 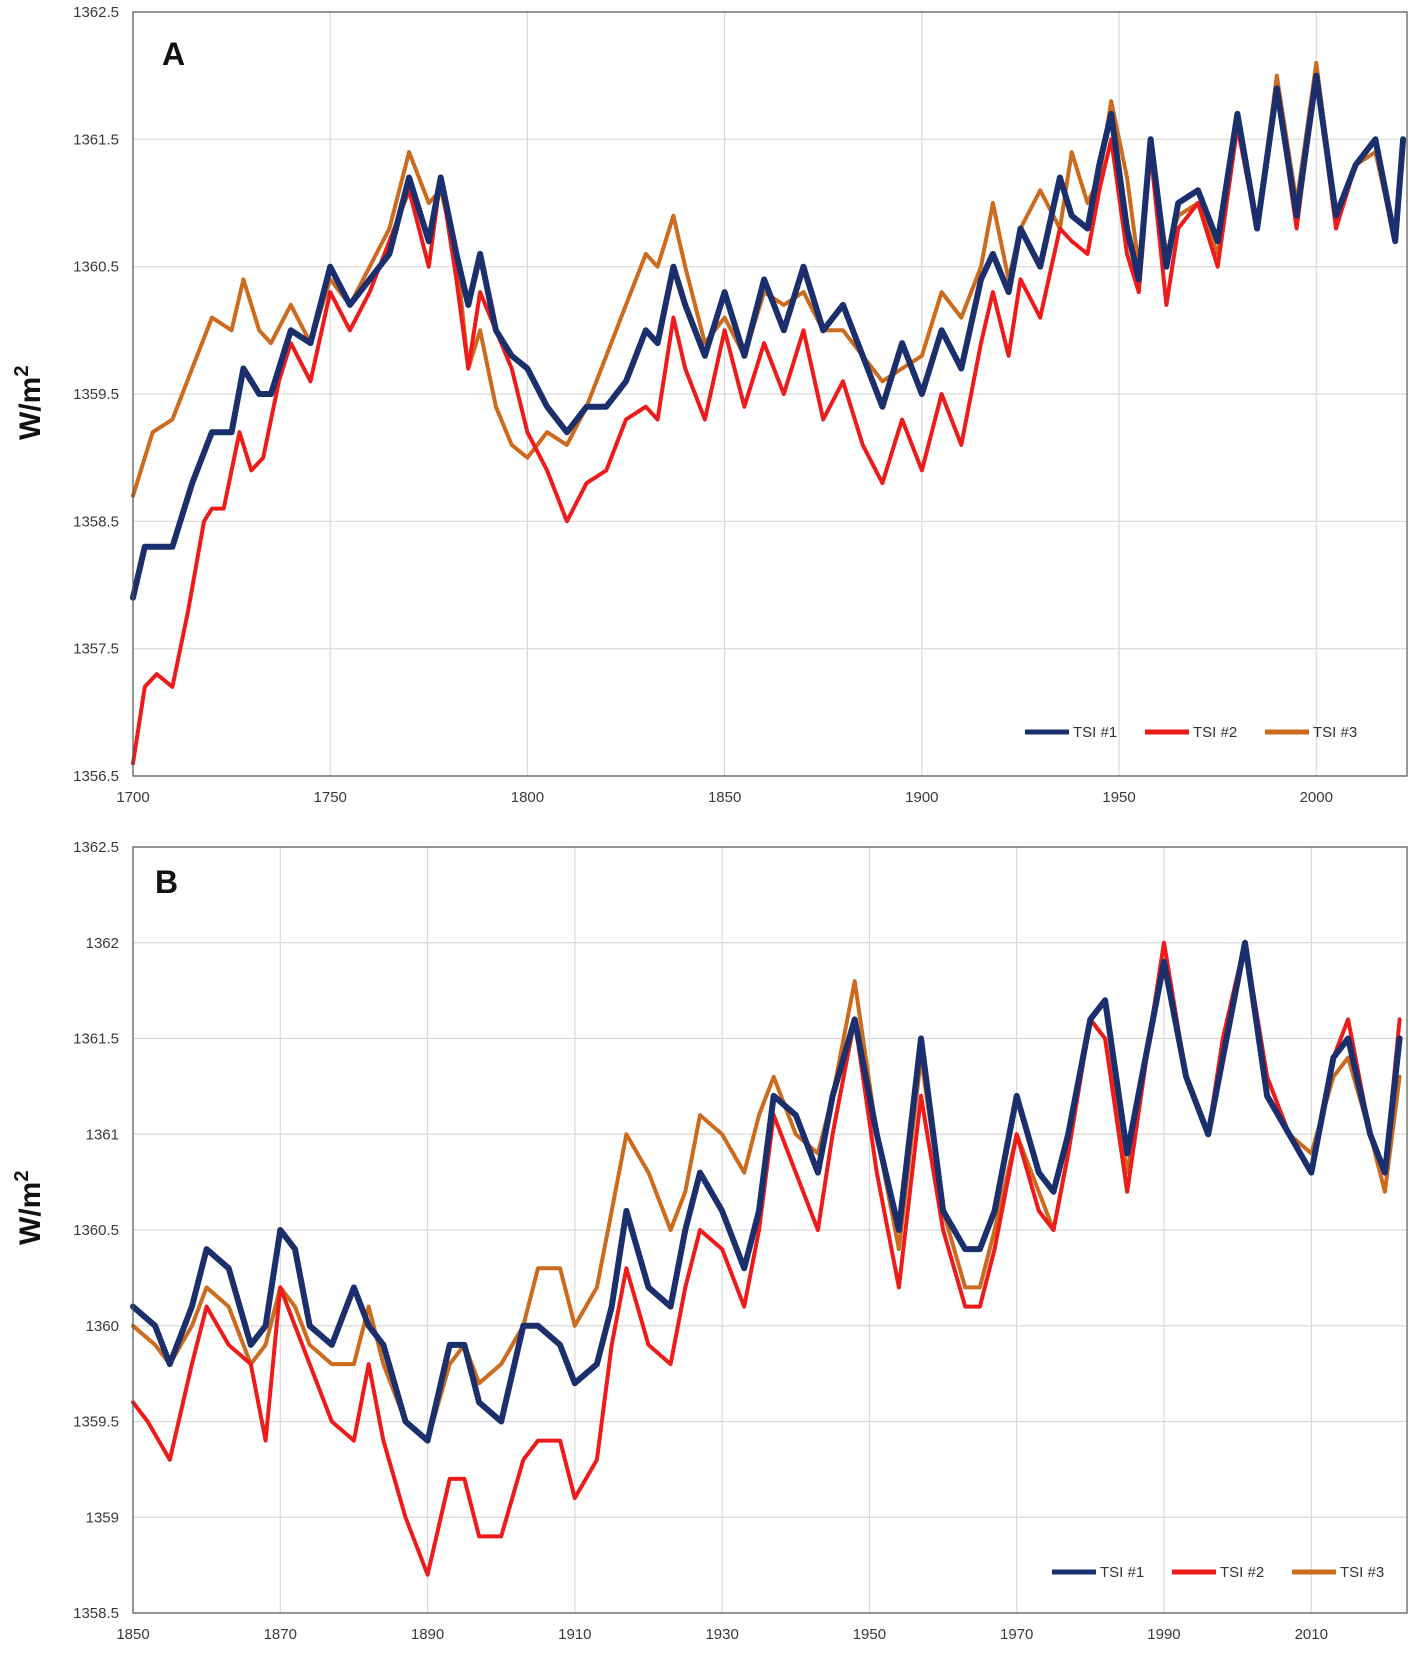 I want to click on x-tick-label: 2000, so click(x=1316, y=797).